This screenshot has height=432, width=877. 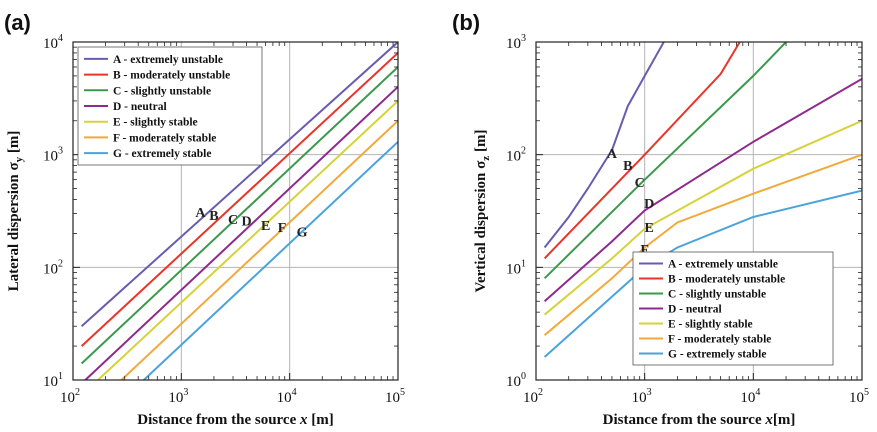 What do you see at coordinates (604, 145) in the screenshot?
I see `series-line-a` at bounding box center [604, 145].